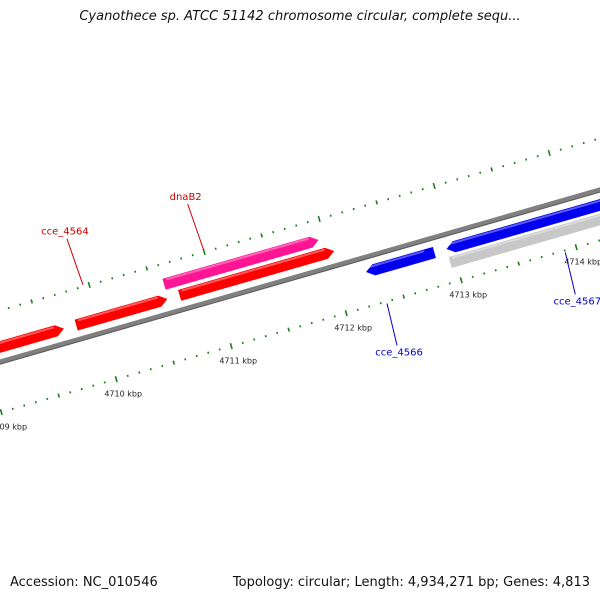  Describe the element at coordinates (123, 393) in the screenshot. I see `kbp-label: 4710 kbp` at that location.